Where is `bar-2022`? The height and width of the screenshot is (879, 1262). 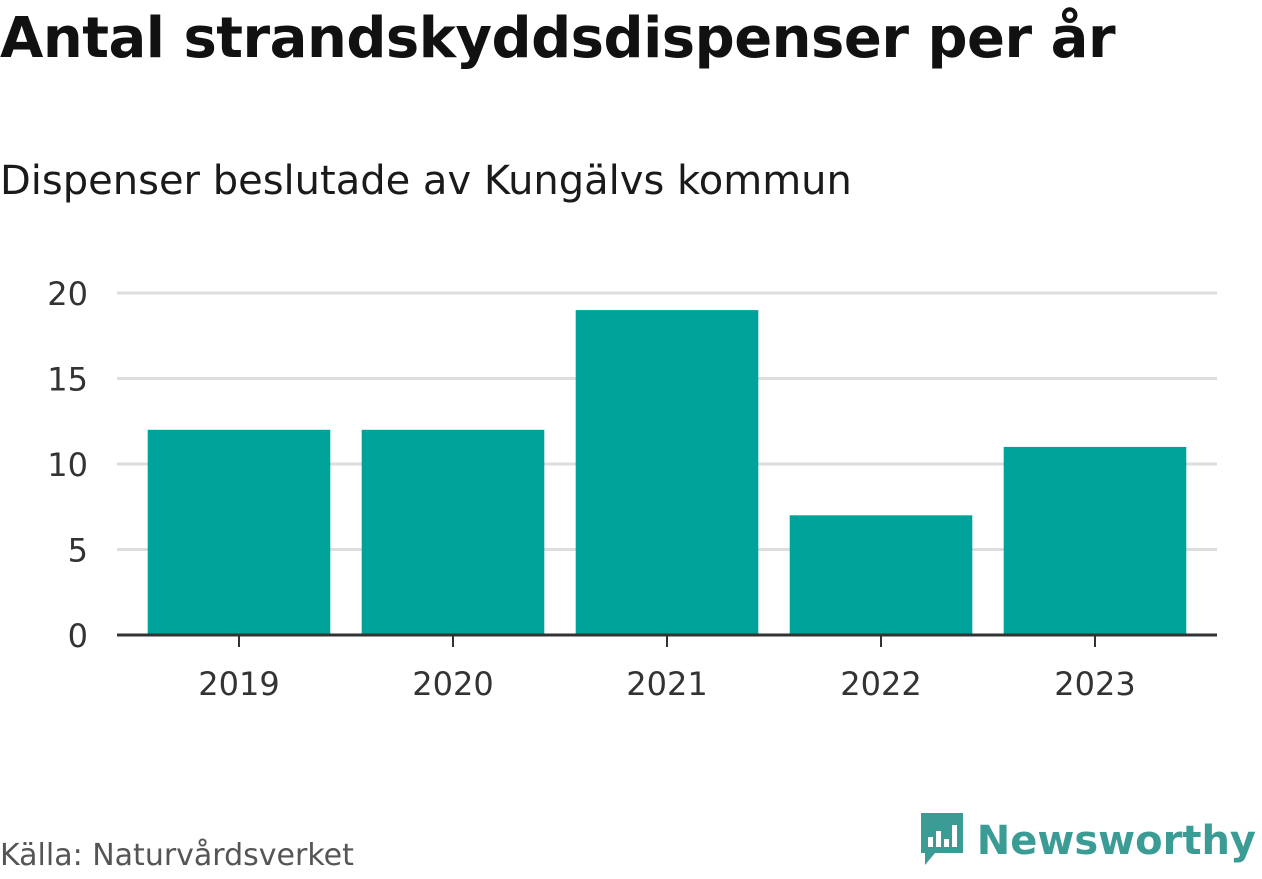 bar-2022 is located at coordinates (881, 575).